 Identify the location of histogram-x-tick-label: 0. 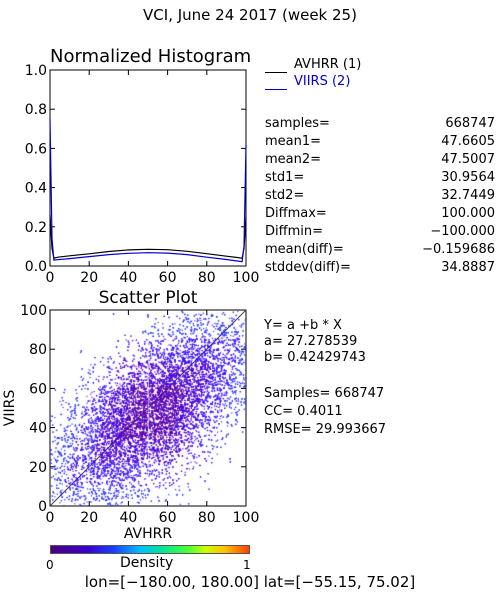
(50, 278).